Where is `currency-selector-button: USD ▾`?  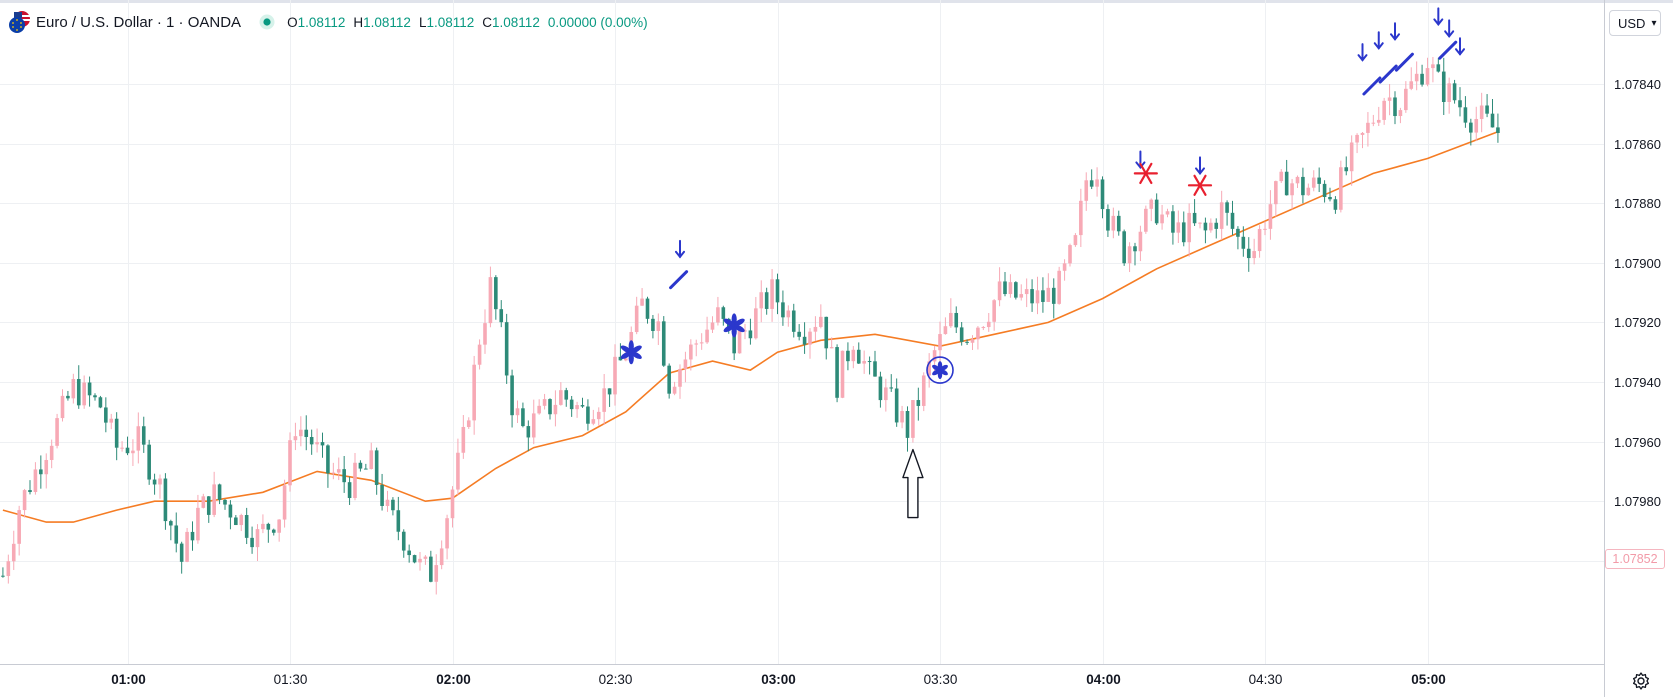 currency-selector-button: USD ▾ is located at coordinates (1635, 23).